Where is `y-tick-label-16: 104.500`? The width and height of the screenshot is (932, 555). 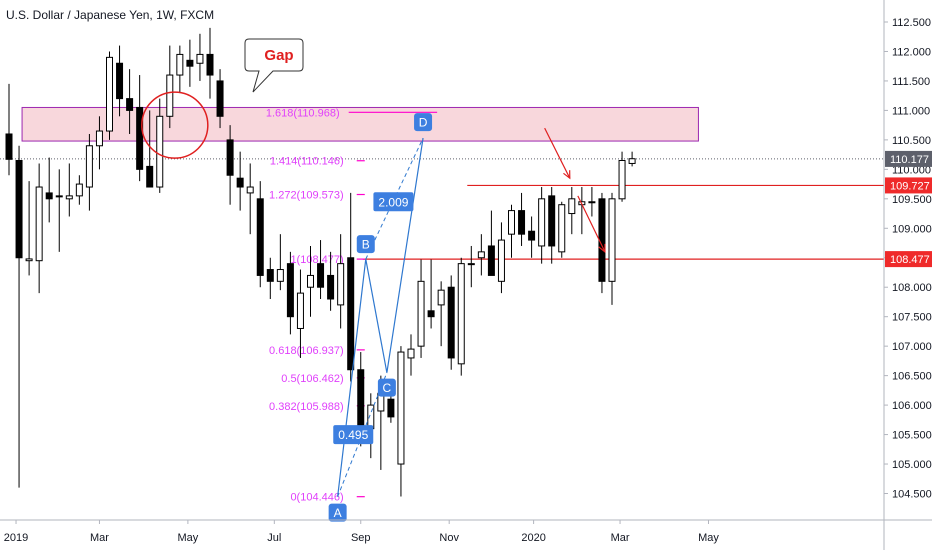 y-tick-label-16: 104.500 is located at coordinates (912, 495).